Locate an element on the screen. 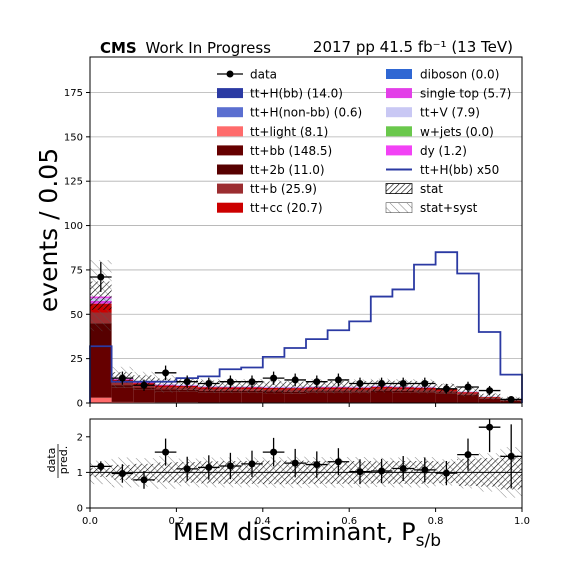 This screenshot has height=583, width=566. y-tick-label: 175 is located at coordinates (73, 93).